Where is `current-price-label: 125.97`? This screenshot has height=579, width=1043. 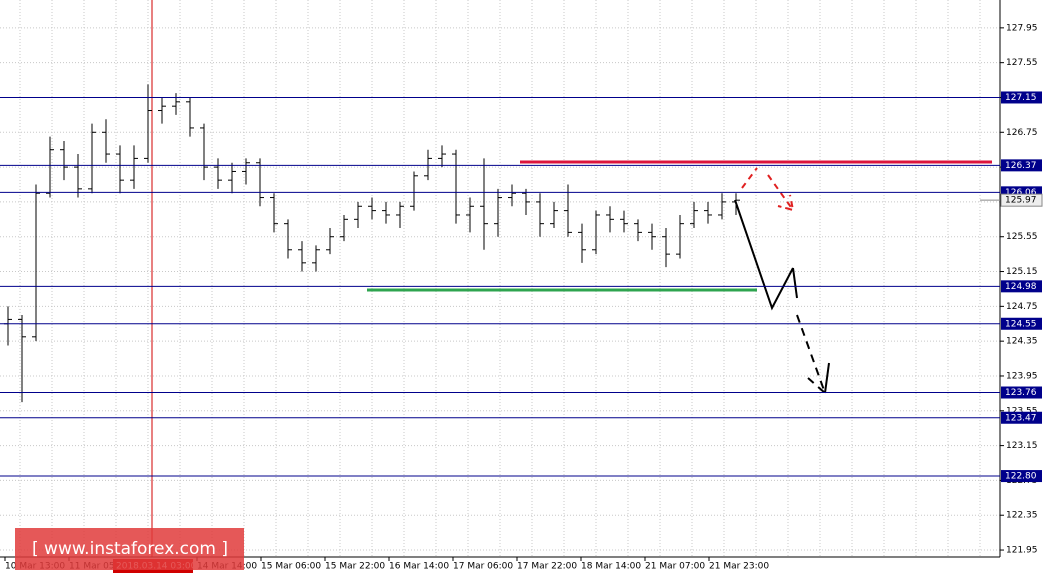 current-price-label: 125.97 is located at coordinates (1021, 201).